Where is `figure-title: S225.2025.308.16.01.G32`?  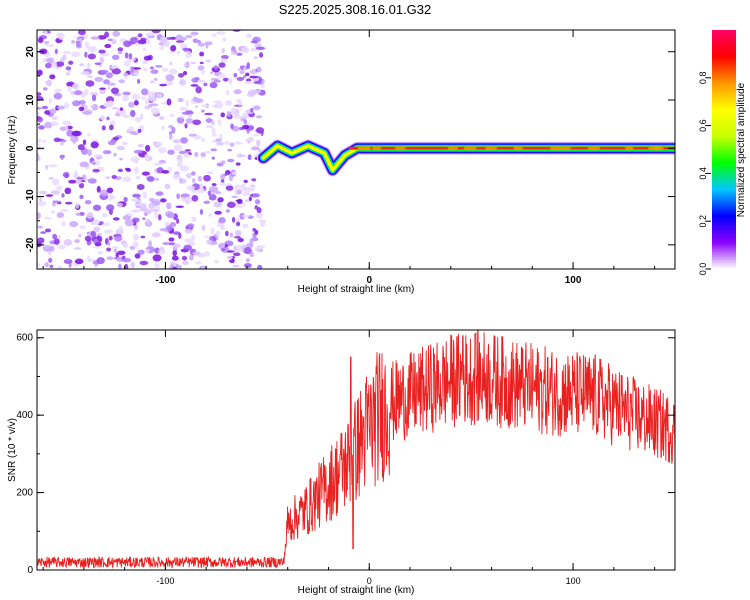 figure-title: S225.2025.308.16.01.G32 is located at coordinates (355, 9).